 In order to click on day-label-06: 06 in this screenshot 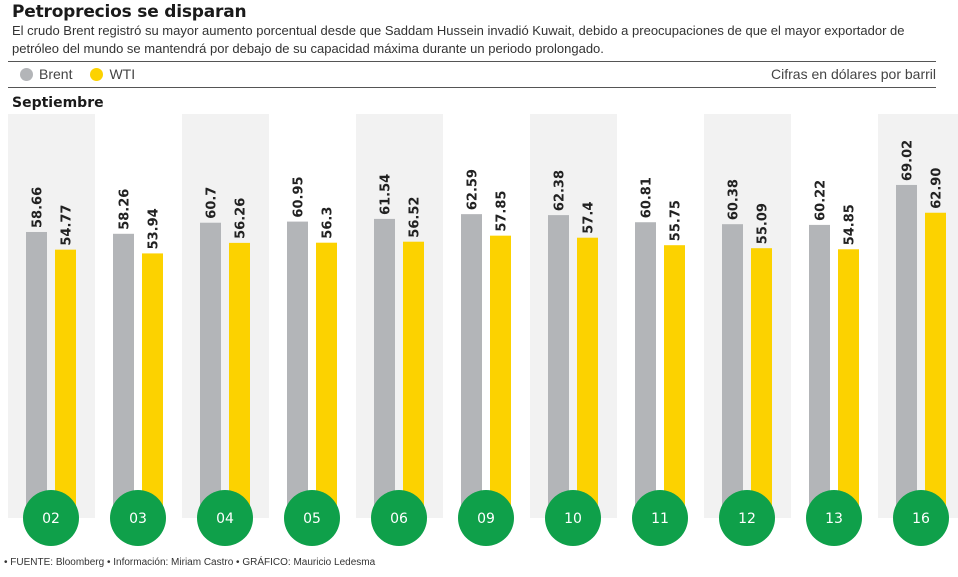, I will do `click(399, 519)`.